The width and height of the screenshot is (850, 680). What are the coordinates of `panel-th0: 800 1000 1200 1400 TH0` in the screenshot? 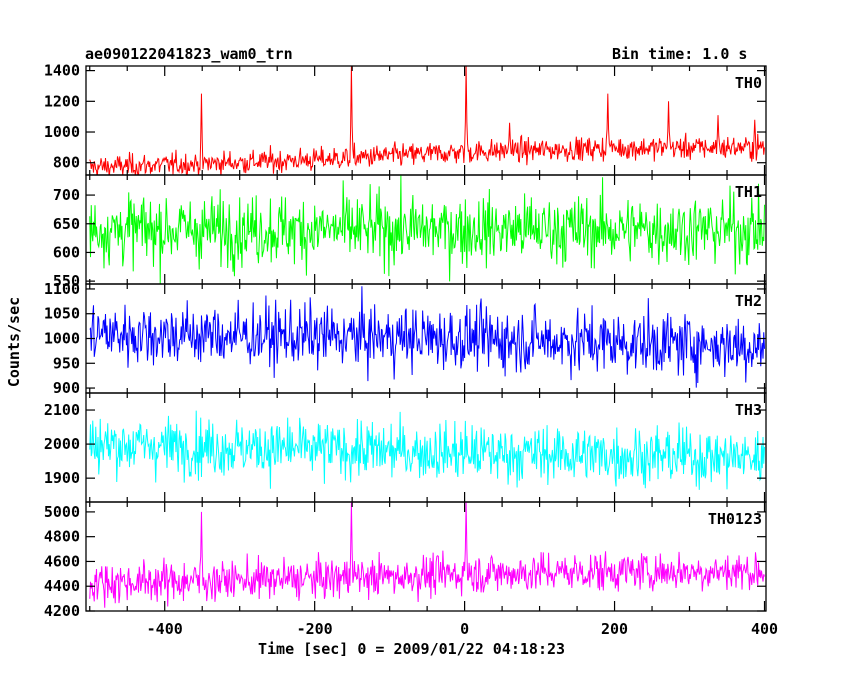 It's located at (405, 119).